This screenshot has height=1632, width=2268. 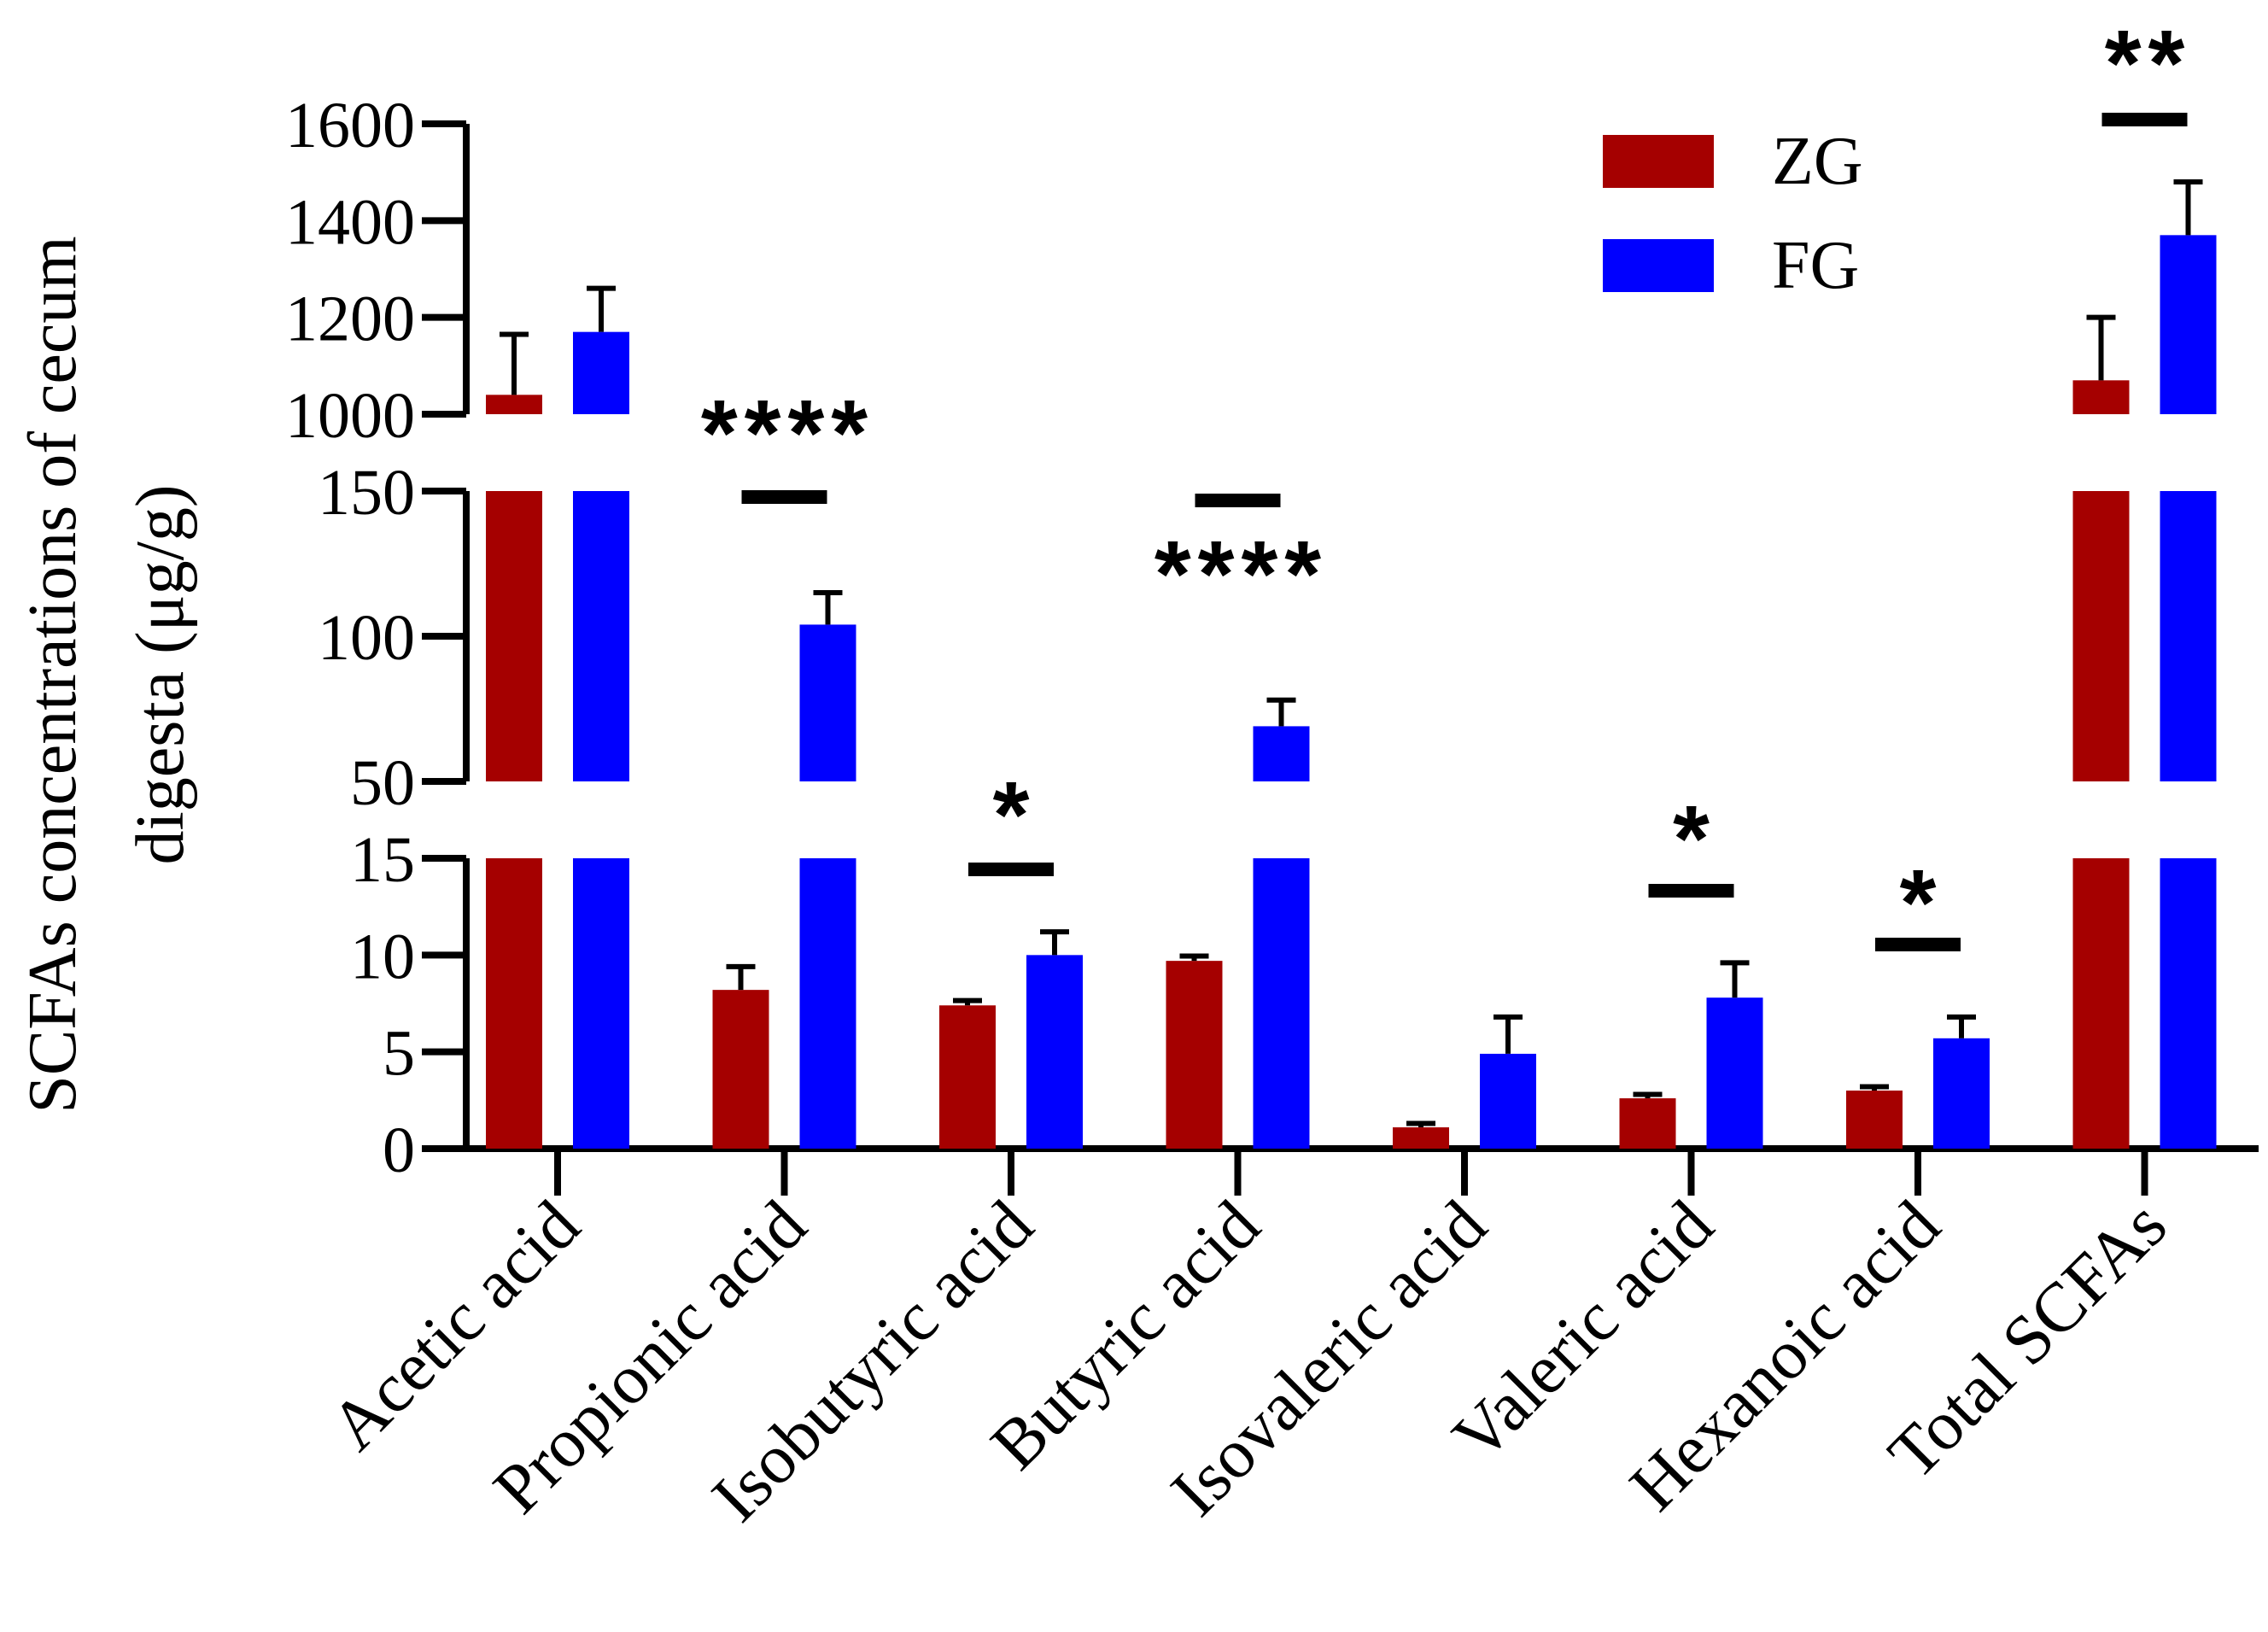 I want to click on significance-label: **, so click(x=2148, y=64).